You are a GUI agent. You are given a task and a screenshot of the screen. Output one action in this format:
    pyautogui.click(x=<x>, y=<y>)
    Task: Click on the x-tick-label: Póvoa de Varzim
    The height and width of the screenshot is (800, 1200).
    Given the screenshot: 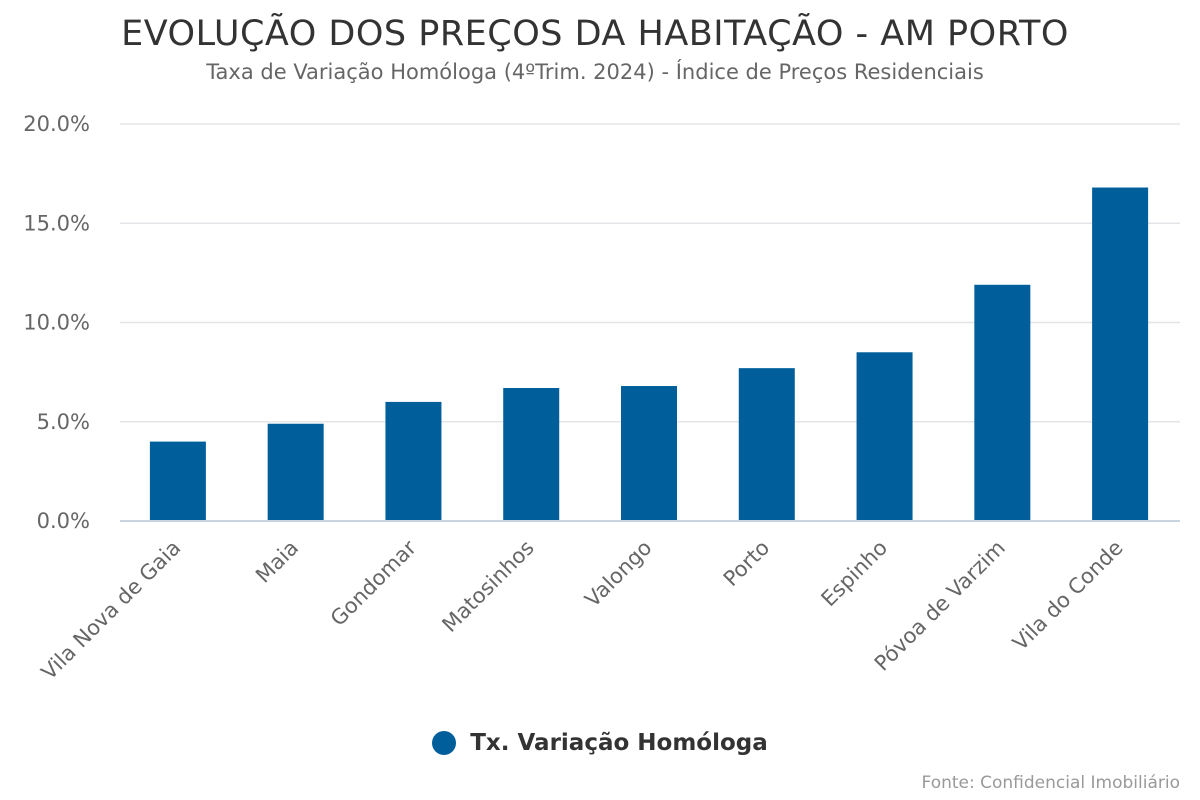 What is the action you would take?
    pyautogui.click(x=940, y=606)
    